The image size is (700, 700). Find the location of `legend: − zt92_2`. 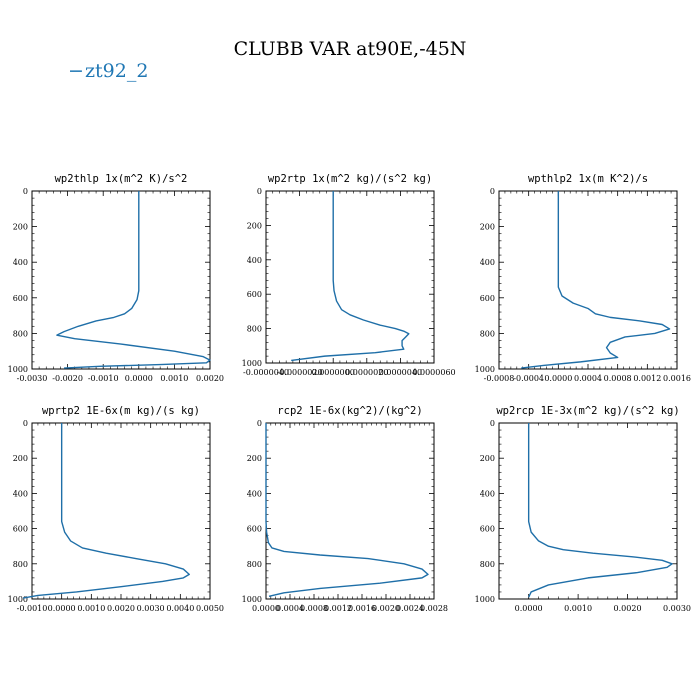

legend: − zt92_2 is located at coordinates (108, 71).